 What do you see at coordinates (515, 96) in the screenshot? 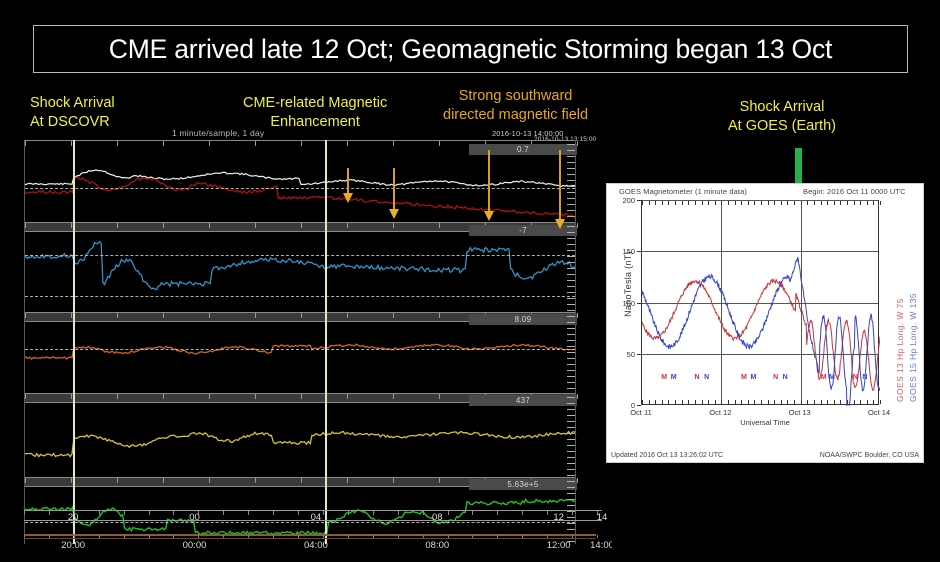
I see `annotation-line-1: Strong southward` at bounding box center [515, 96].